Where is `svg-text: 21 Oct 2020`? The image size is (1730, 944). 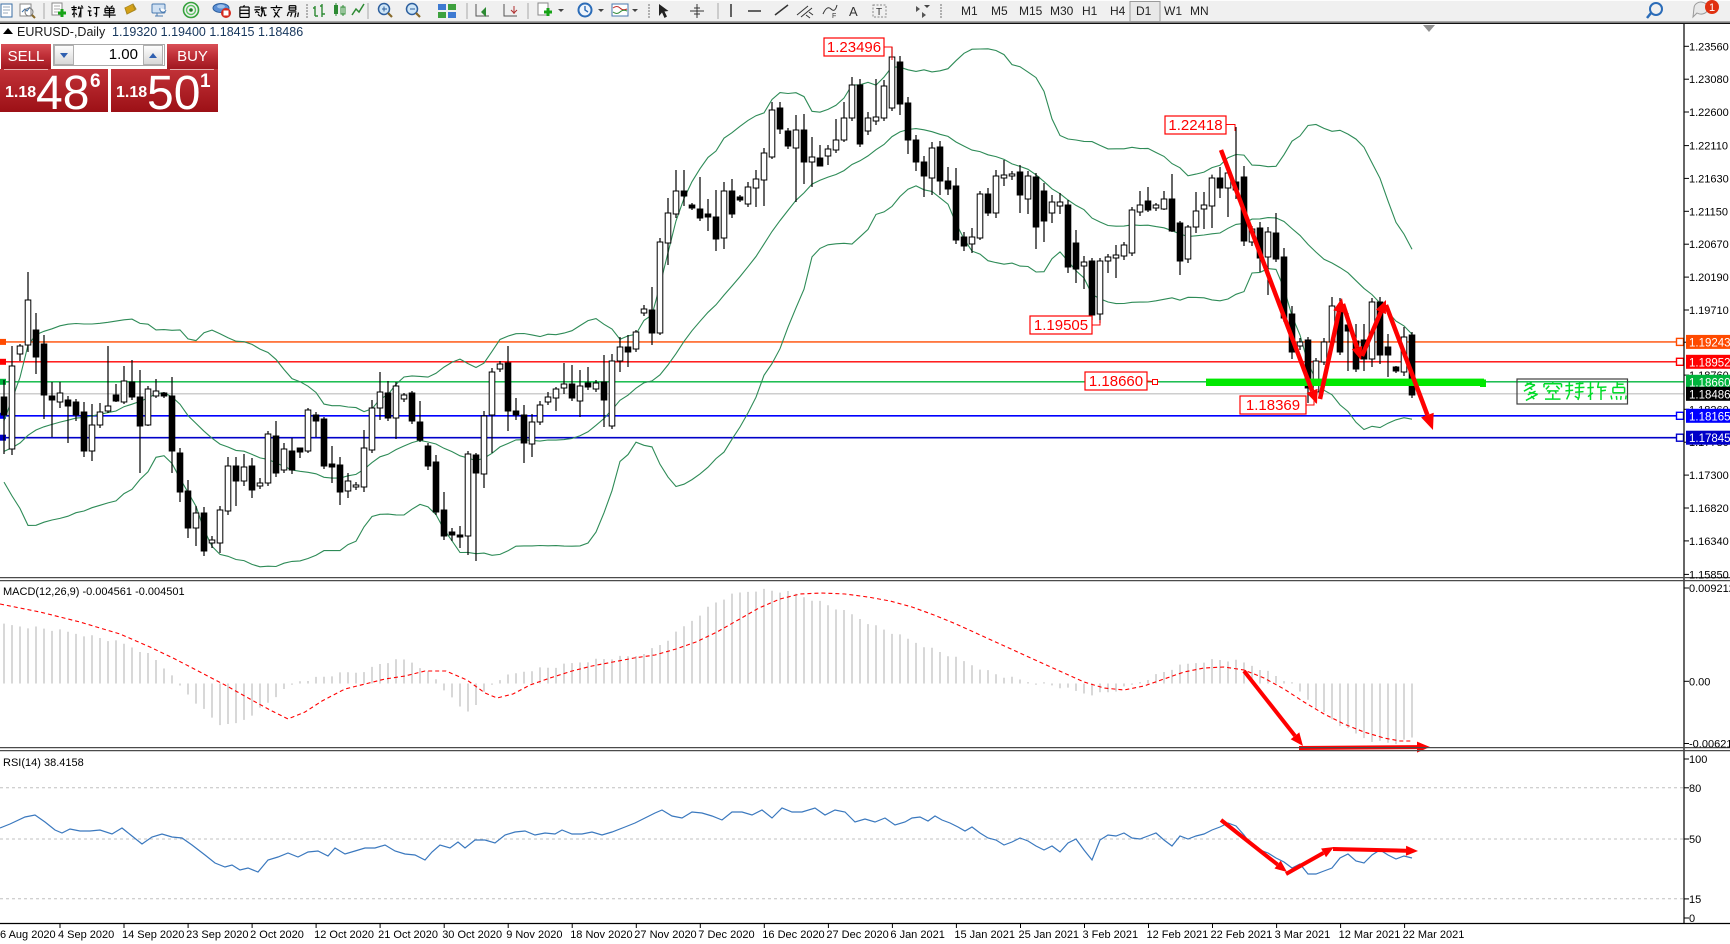
svg-text: 21 Oct 2020 is located at coordinates (408, 935).